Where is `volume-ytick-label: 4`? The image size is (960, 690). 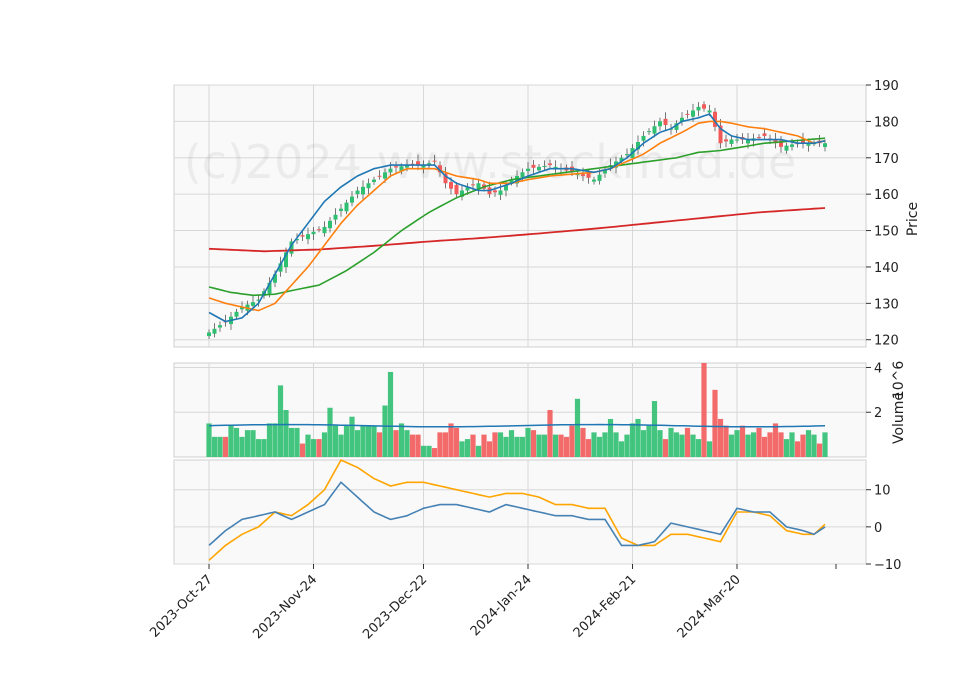 volume-ytick-label: 4 is located at coordinates (878, 368).